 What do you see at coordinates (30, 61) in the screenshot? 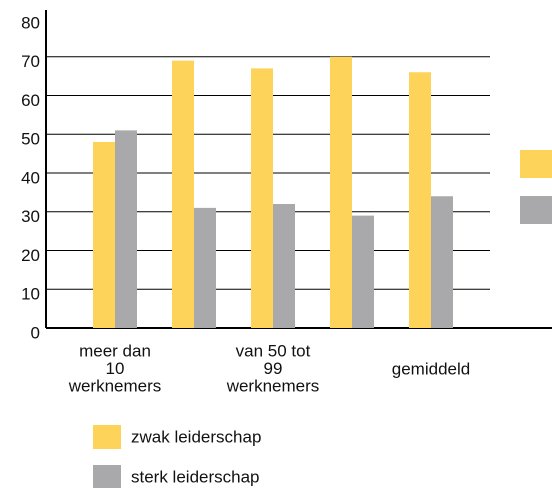
I see `y-tick-label: 70` at bounding box center [30, 61].